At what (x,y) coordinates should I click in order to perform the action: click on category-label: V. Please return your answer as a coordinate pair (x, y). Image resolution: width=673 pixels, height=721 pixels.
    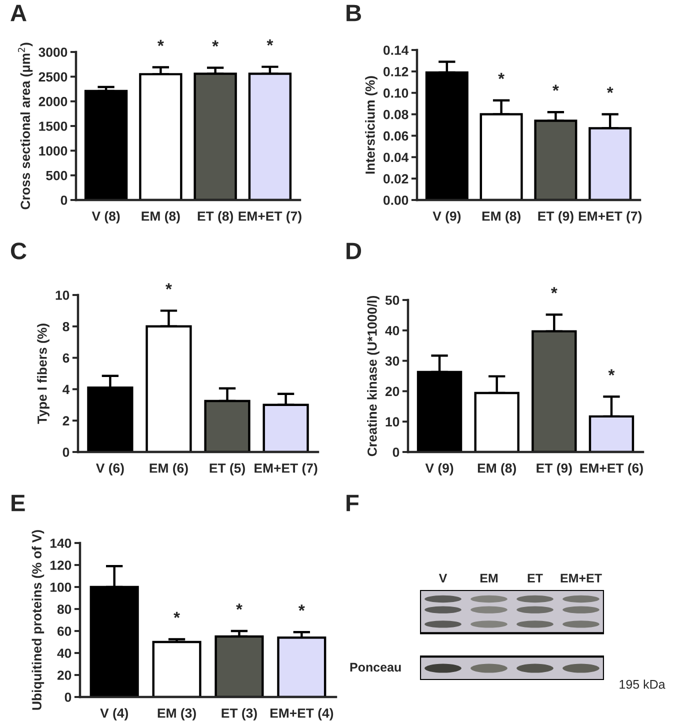
    Looking at the image, I should click on (443, 578).